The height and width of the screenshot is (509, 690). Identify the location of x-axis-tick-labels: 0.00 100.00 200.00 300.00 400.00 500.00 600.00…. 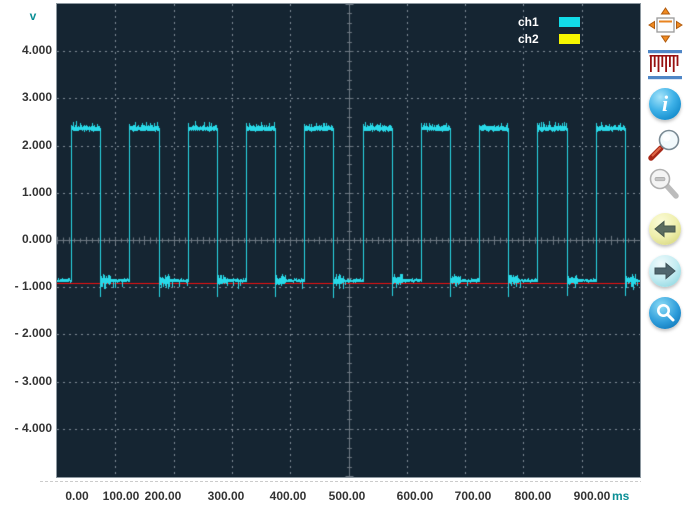
(345, 497).